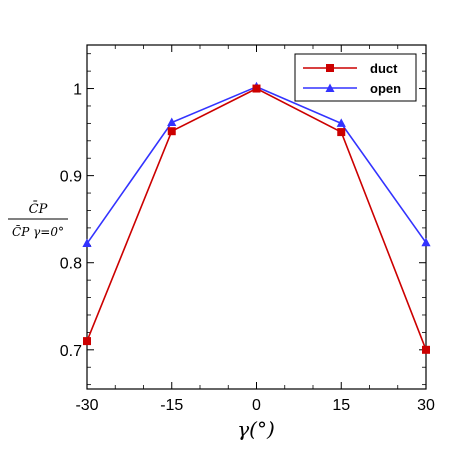 This screenshot has height=450, width=450. What do you see at coordinates (38, 231) in the screenshot?
I see `y-axis-label-denominator: C̄P γ=0°` at bounding box center [38, 231].